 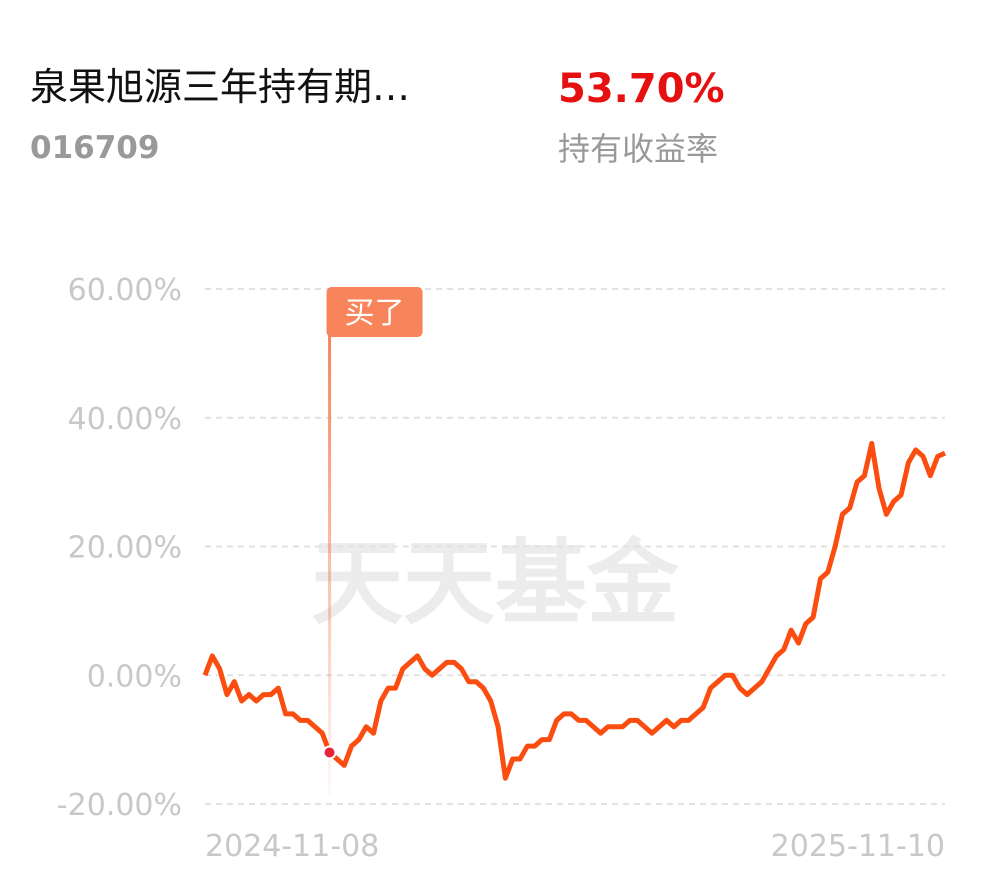 I want to click on buy-tag, so click(x=374, y=312).